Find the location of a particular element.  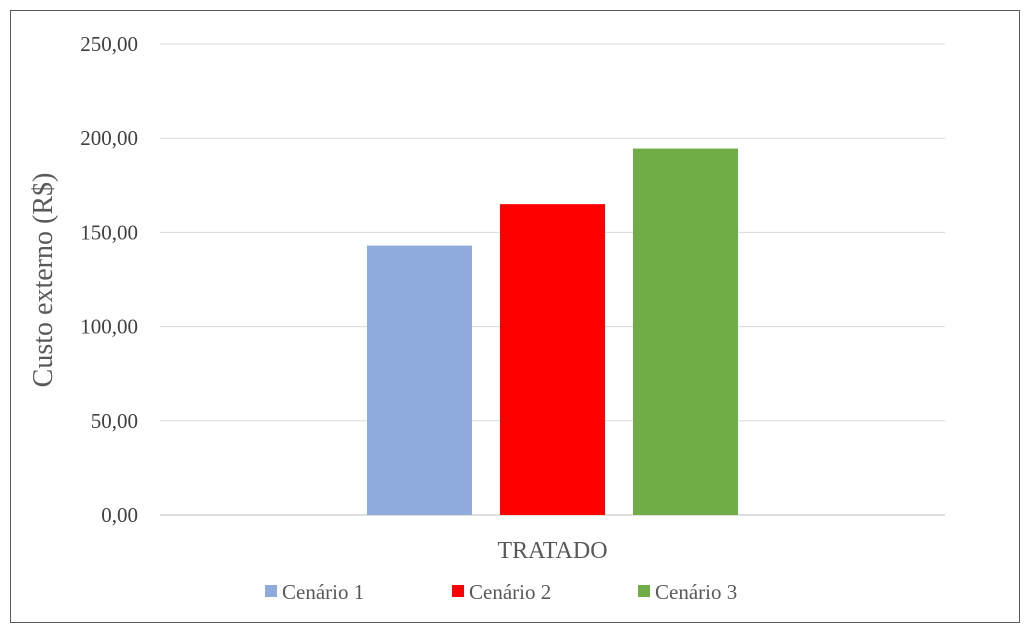

y-axis-tick-labels: 0,00 50,00 100,00 150,00 200,00 250,00 is located at coordinates (109, 279).